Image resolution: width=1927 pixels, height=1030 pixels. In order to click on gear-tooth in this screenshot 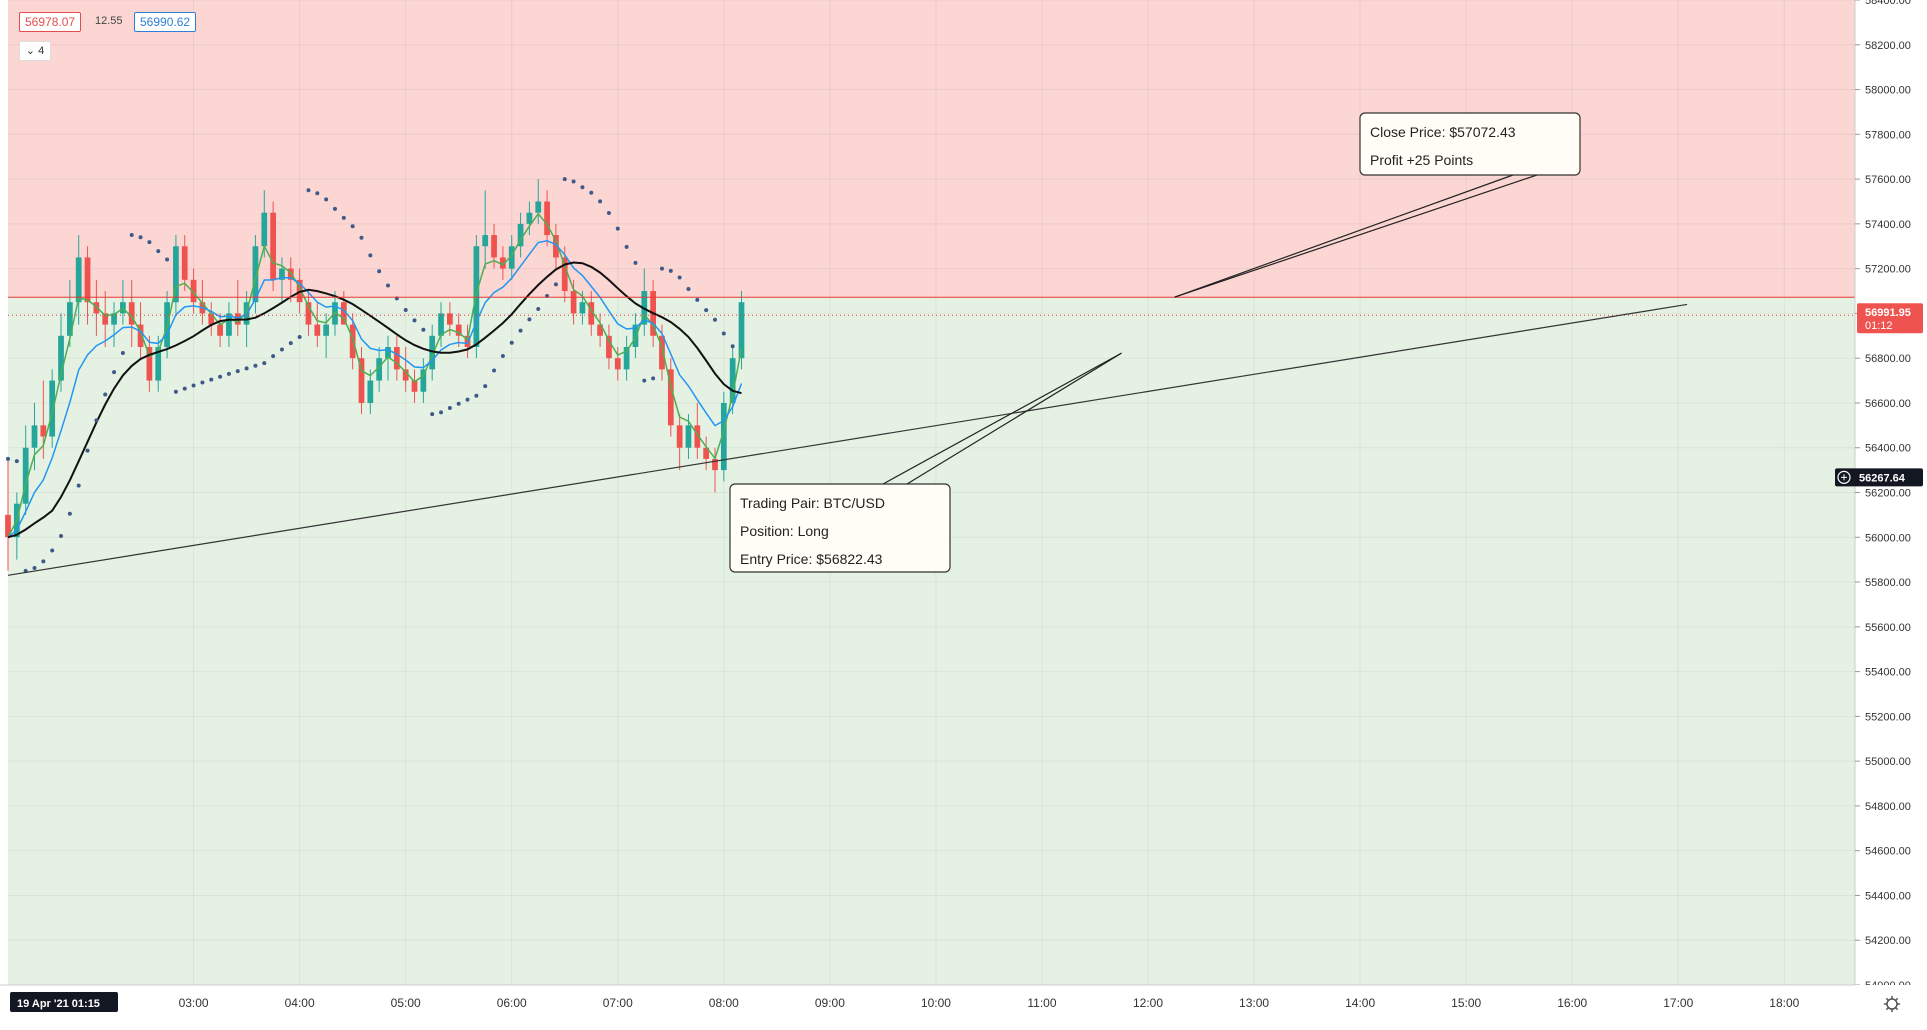, I will do `click(1887, 999)`.